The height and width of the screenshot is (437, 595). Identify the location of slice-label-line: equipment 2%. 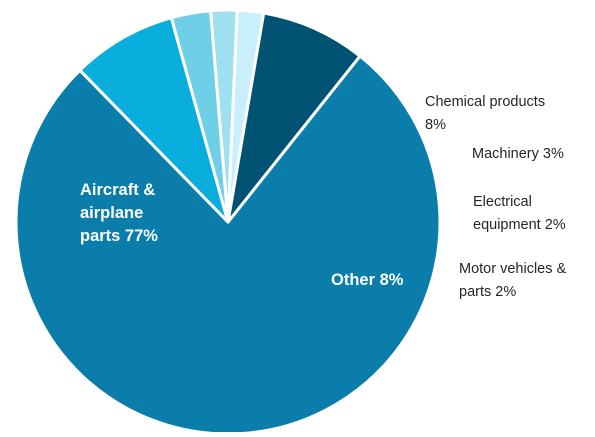
(519, 225).